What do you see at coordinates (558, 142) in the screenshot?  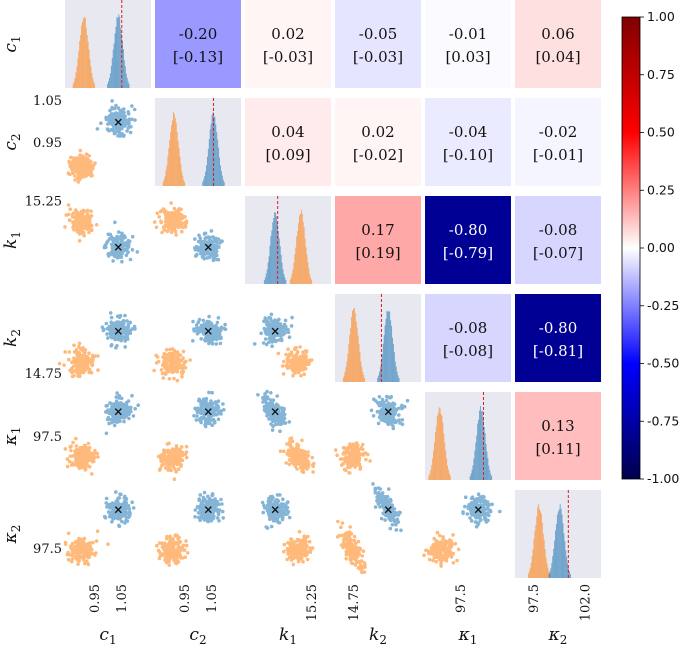 I see `correlation-cell-bg` at bounding box center [558, 142].